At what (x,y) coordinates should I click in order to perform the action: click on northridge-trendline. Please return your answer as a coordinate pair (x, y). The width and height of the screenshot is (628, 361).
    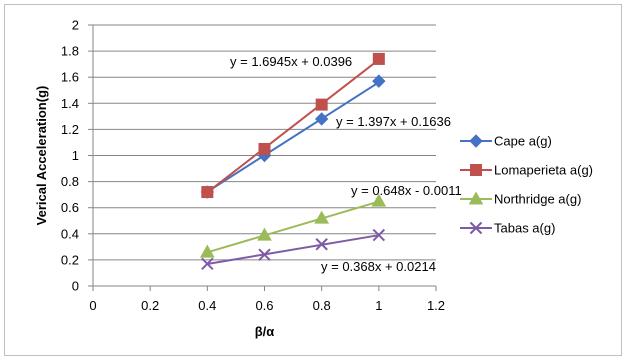
    Looking at the image, I should click on (293, 227).